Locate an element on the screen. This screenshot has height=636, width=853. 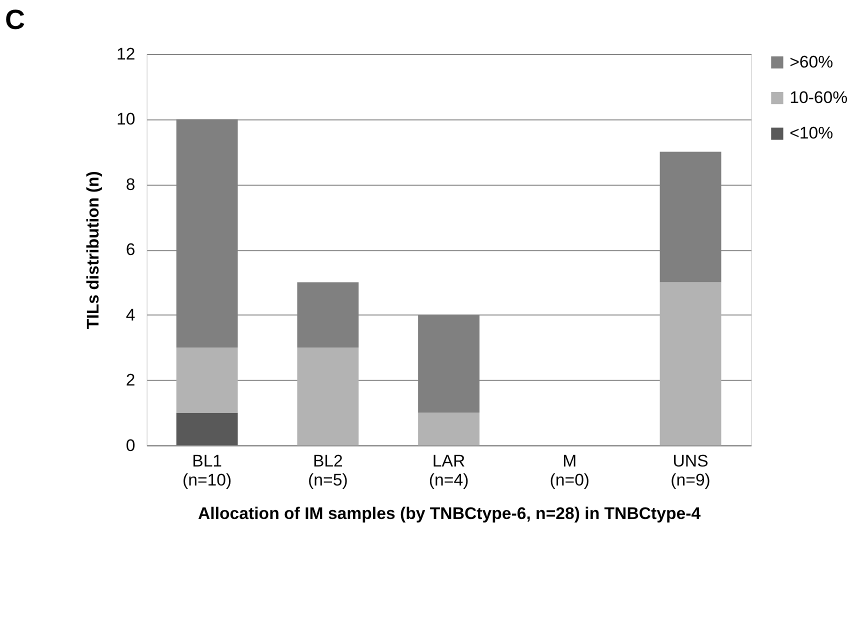
x-axis-title: Allocation of IM samples (by TNBCtype-6, n=28) in TNBCtype-4 is located at coordinates (450, 514).